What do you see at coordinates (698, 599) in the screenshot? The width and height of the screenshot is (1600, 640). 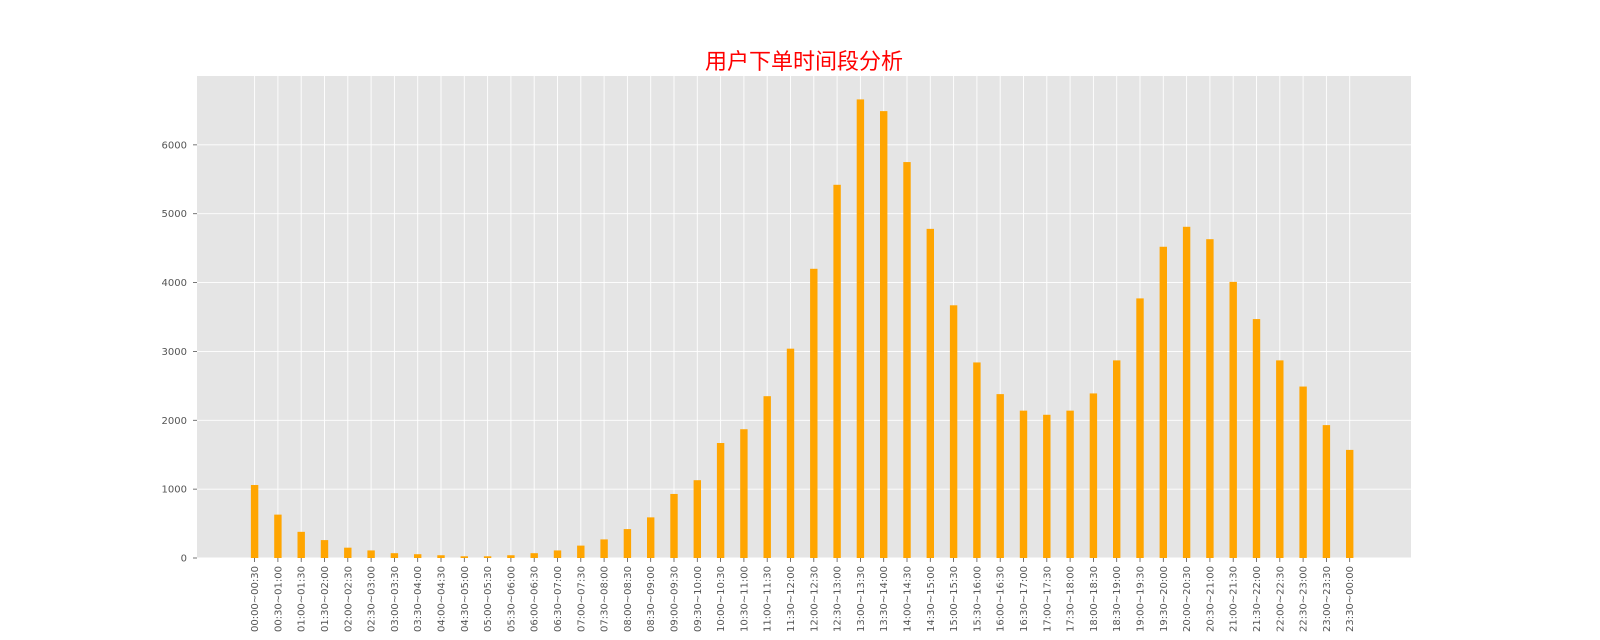 I see `x-tick-label: 09:30~10:00` at bounding box center [698, 599].